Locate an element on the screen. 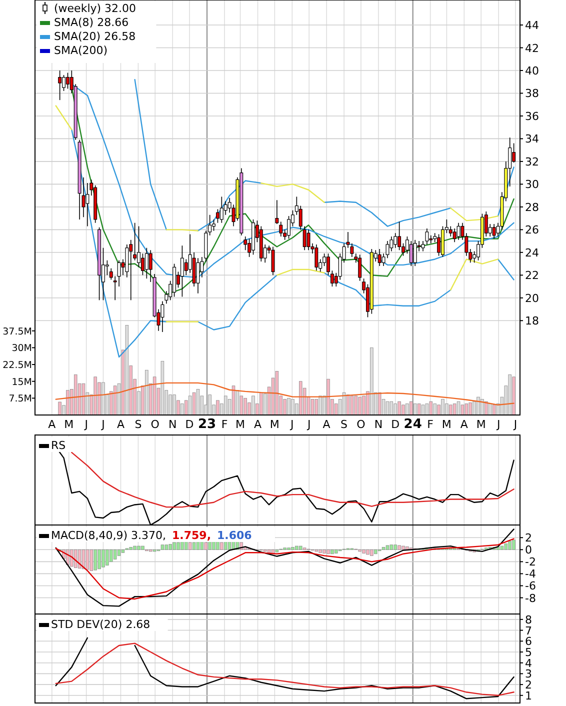 Image resolution: width=566 pixels, height=706 pixels. y-tick-label: 38 is located at coordinates (532, 93).